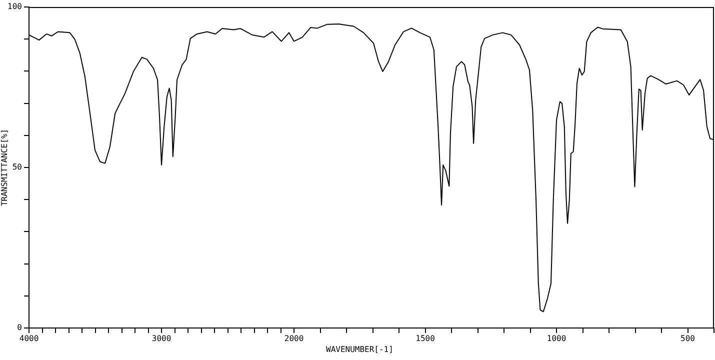 This screenshot has height=360, width=715. Describe the element at coordinates (17, 167) in the screenshot. I see `y-tick-label: 50` at that location.